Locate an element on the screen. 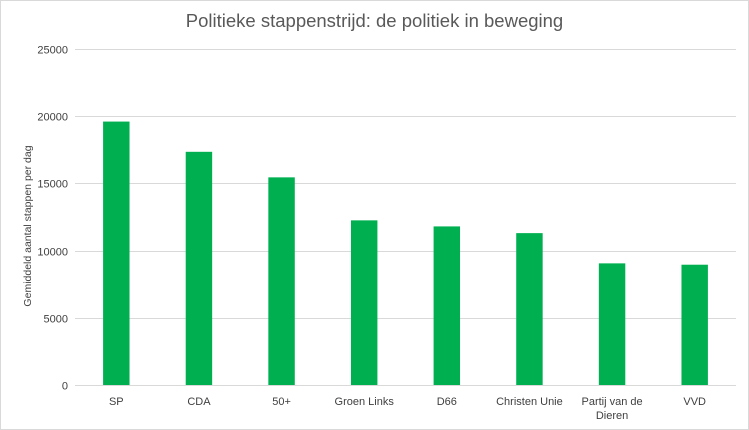 The image size is (749, 430). x-tick-label: 50+ is located at coordinates (281, 402).